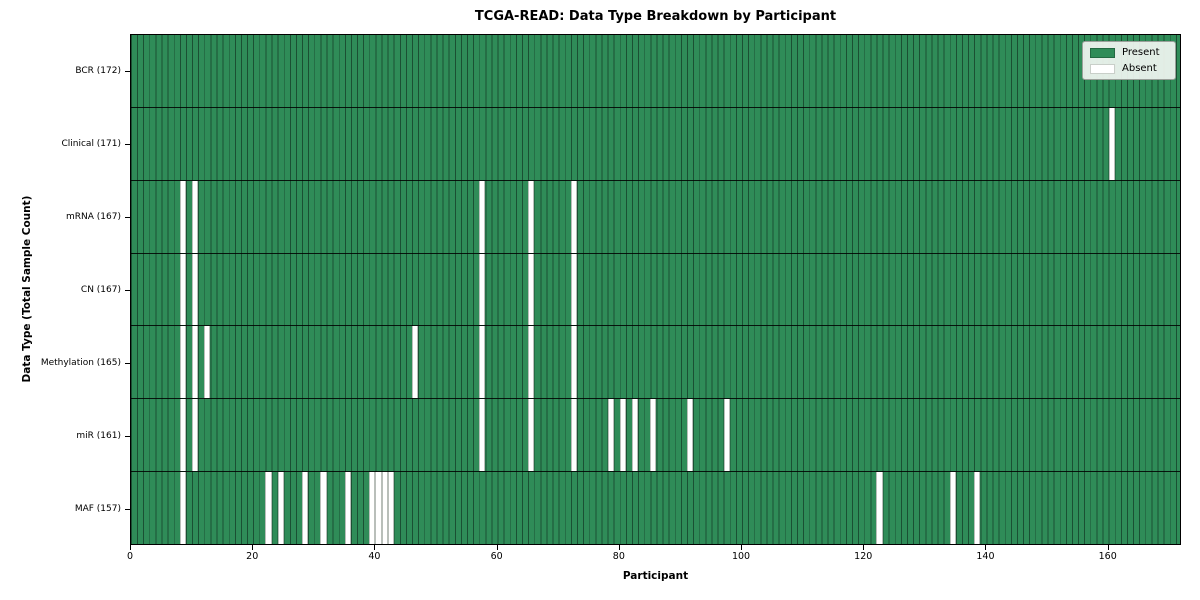  I want to click on y-tick-label: Clinical (171), so click(91, 143).